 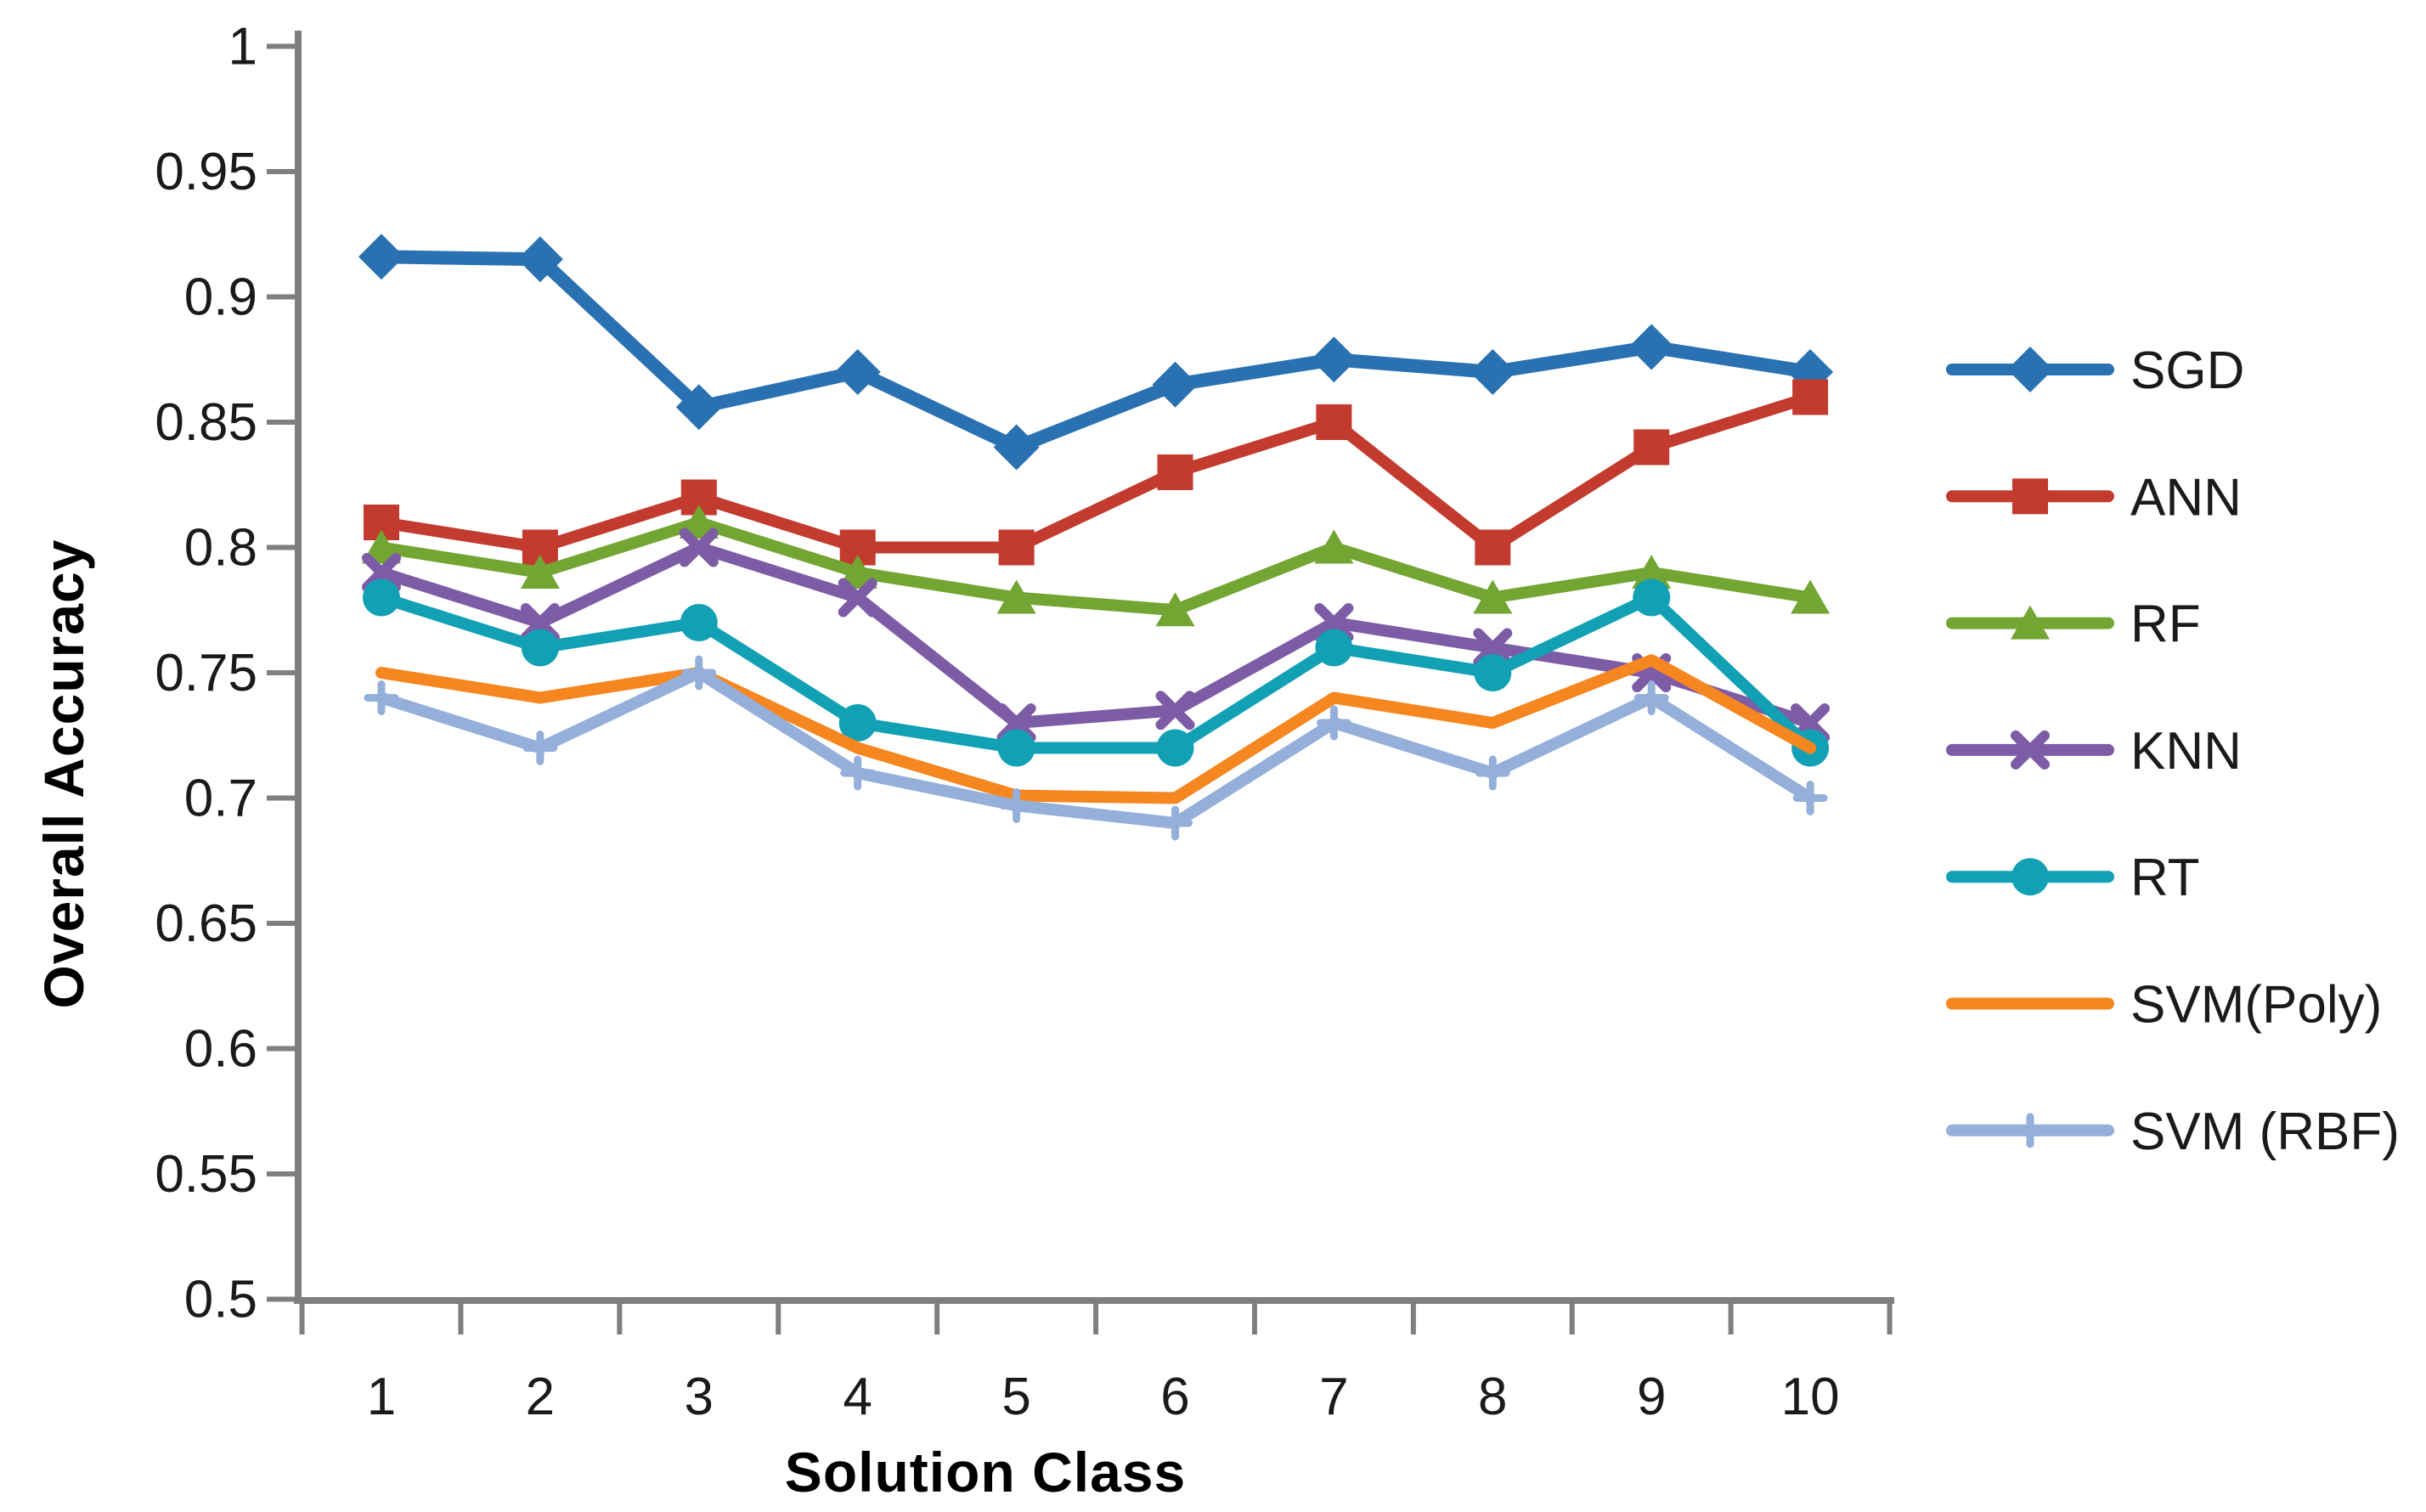 What do you see at coordinates (2186, 497) in the screenshot?
I see `legend-label: ANN` at bounding box center [2186, 497].